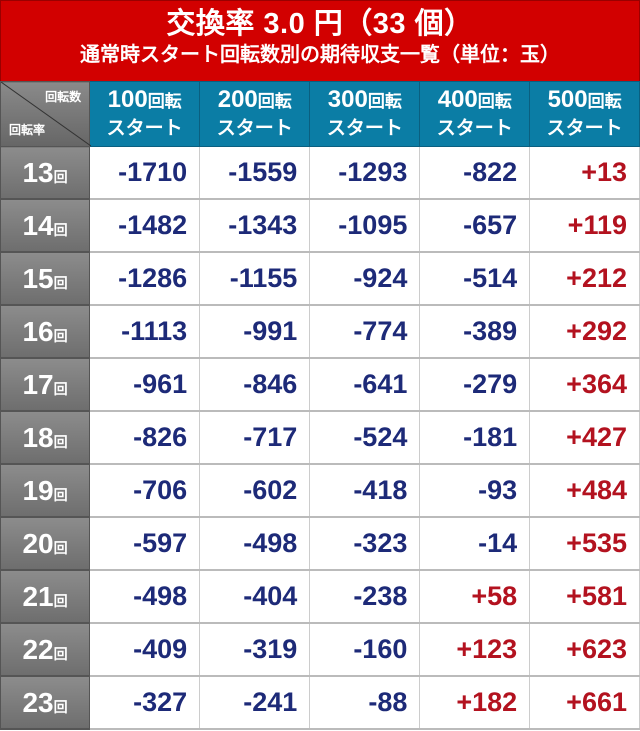  I want to click on row-header: 23回, so click(45, 702).